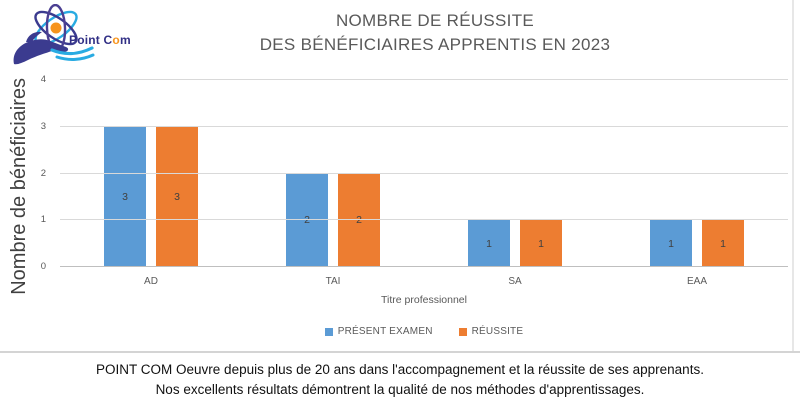  What do you see at coordinates (43, 79) in the screenshot?
I see `y-tick-label: 4` at bounding box center [43, 79].